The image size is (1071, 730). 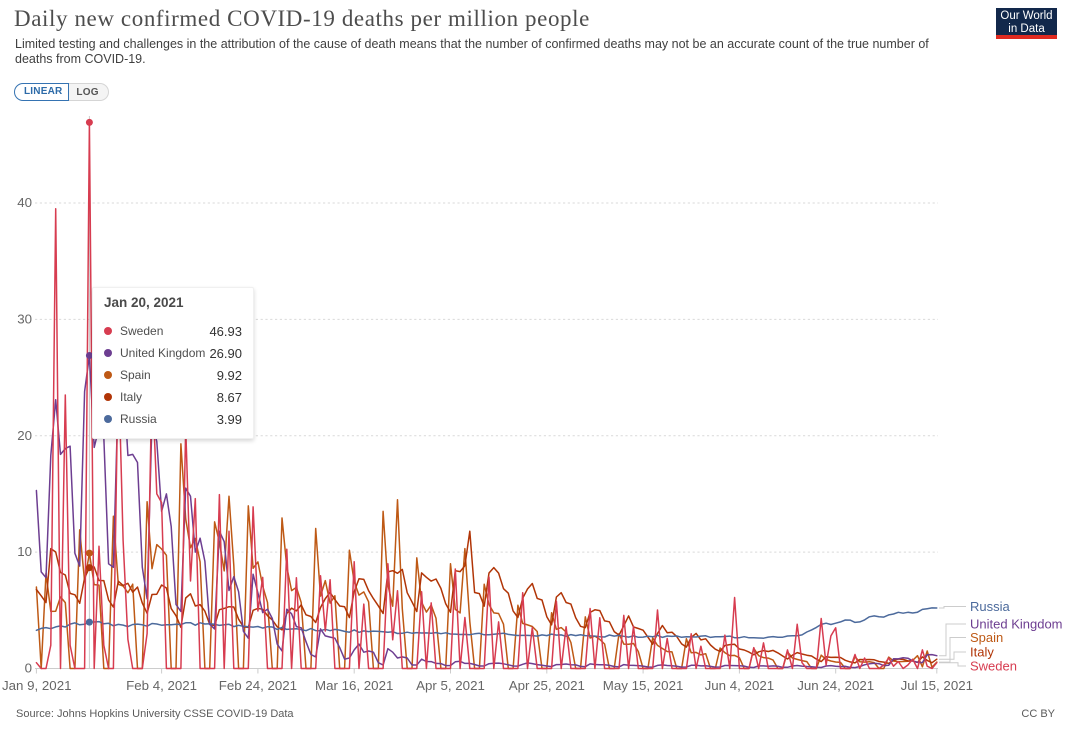 What do you see at coordinates (24, 318) in the screenshot?
I see `svg-text: 30` at bounding box center [24, 318].